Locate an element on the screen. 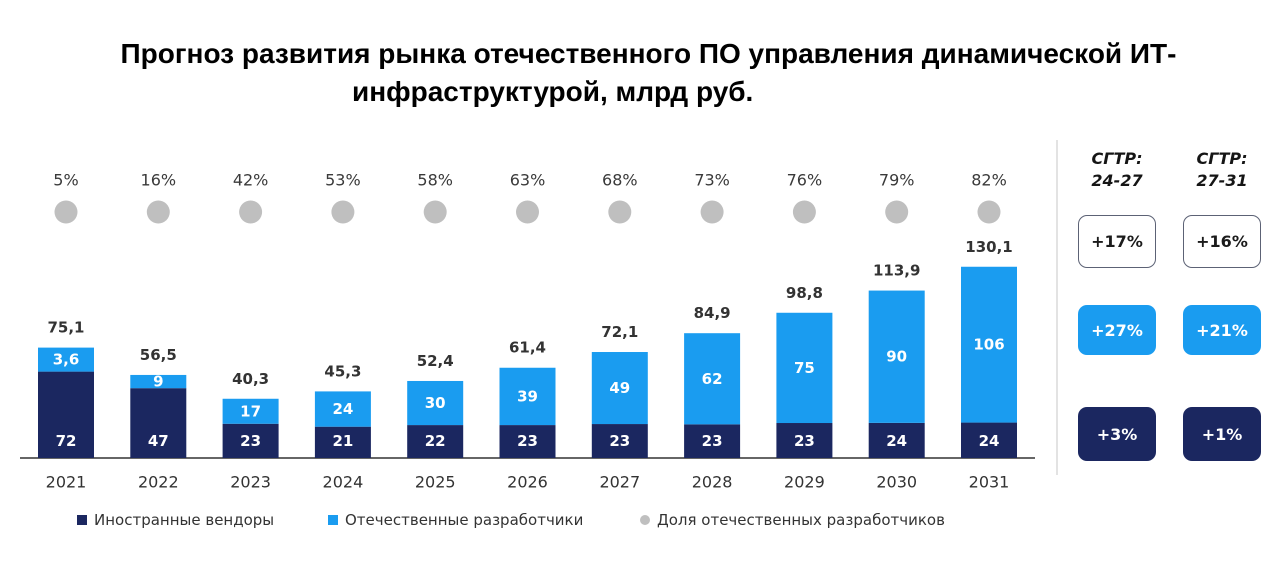 The width and height of the screenshot is (1280, 561). share-label: 42% is located at coordinates (251, 180).